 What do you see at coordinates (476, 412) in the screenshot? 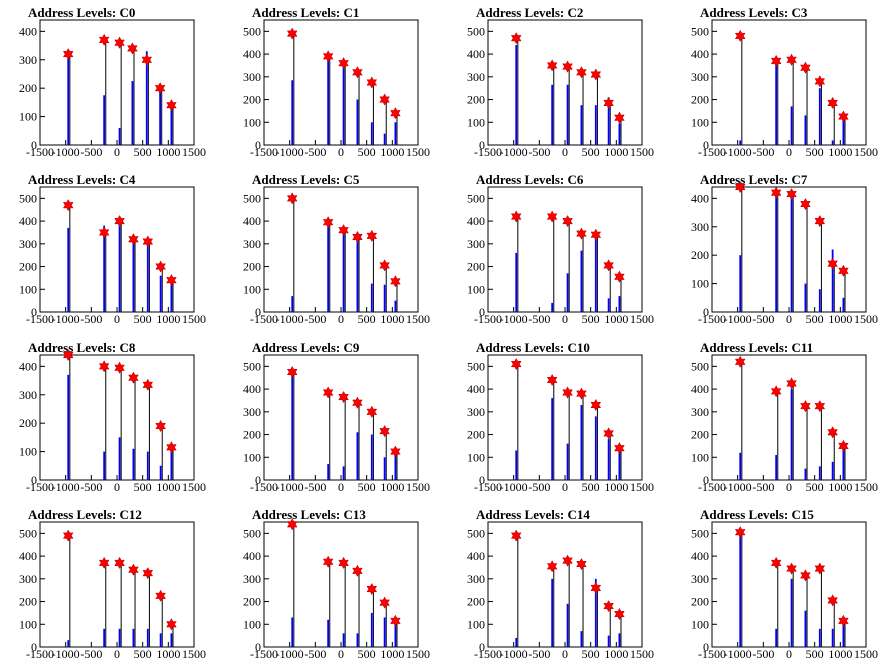
I see `y-tick-label: 300` at bounding box center [476, 412].